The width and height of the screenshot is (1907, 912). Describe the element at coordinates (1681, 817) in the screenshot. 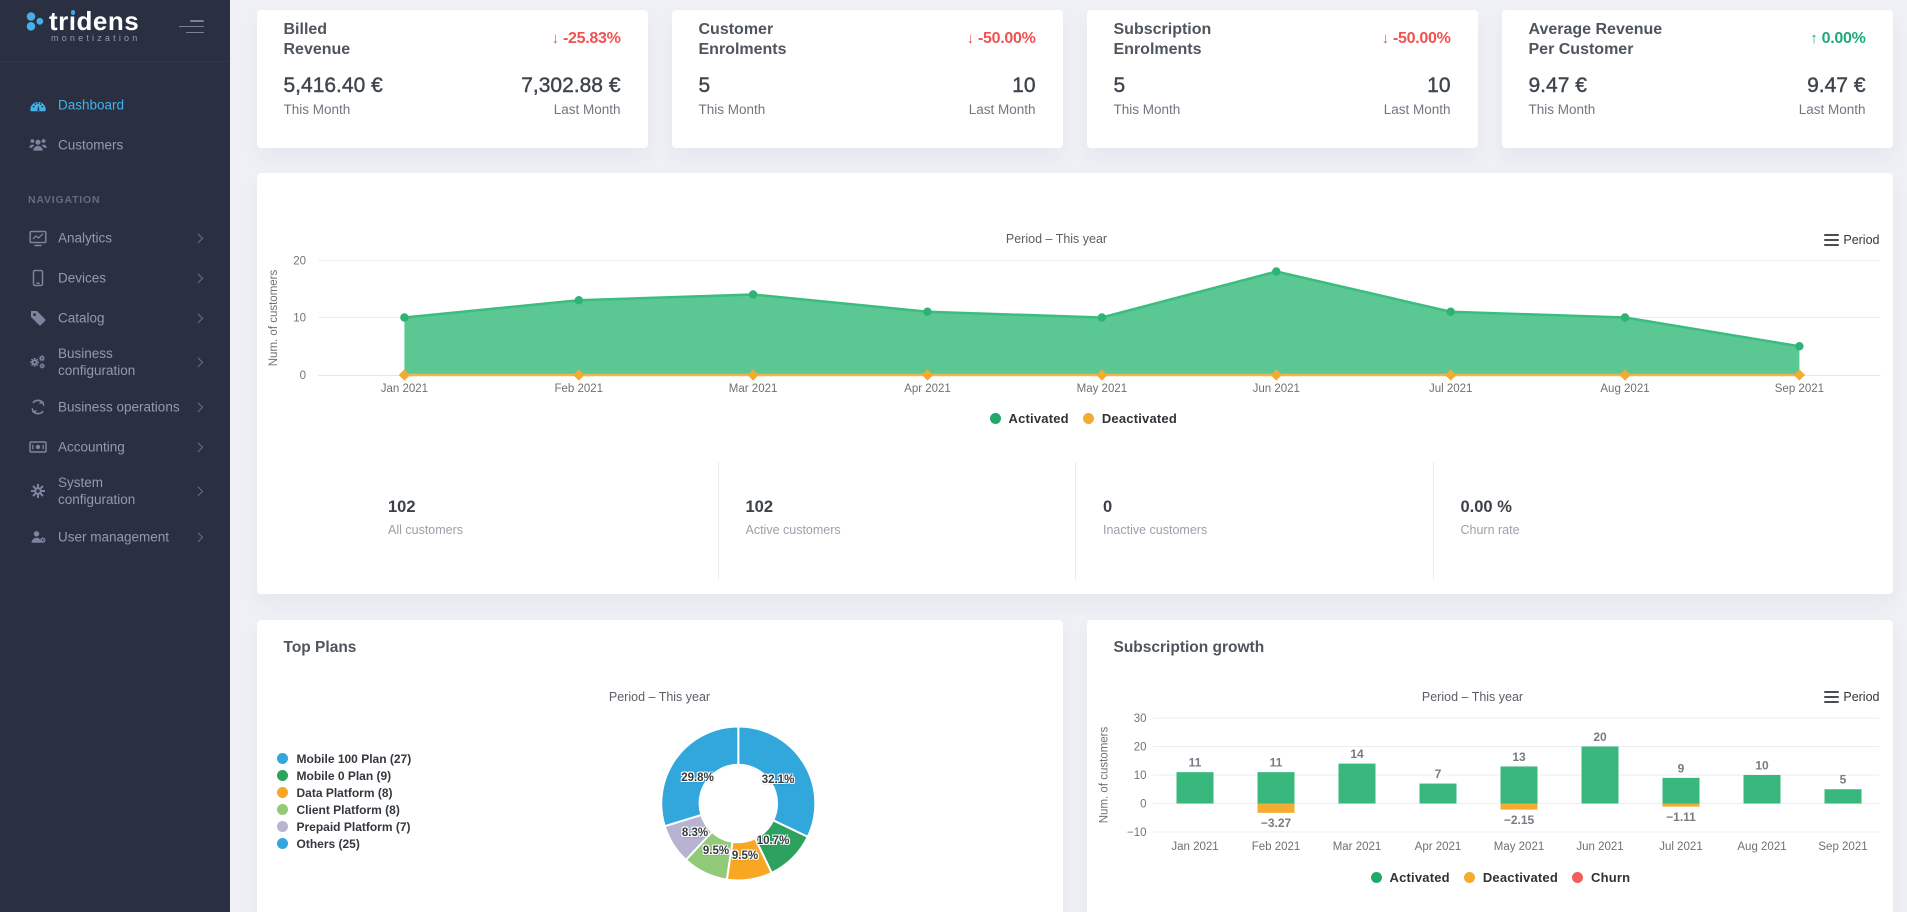

I see `svg-text: −1.11` at that location.